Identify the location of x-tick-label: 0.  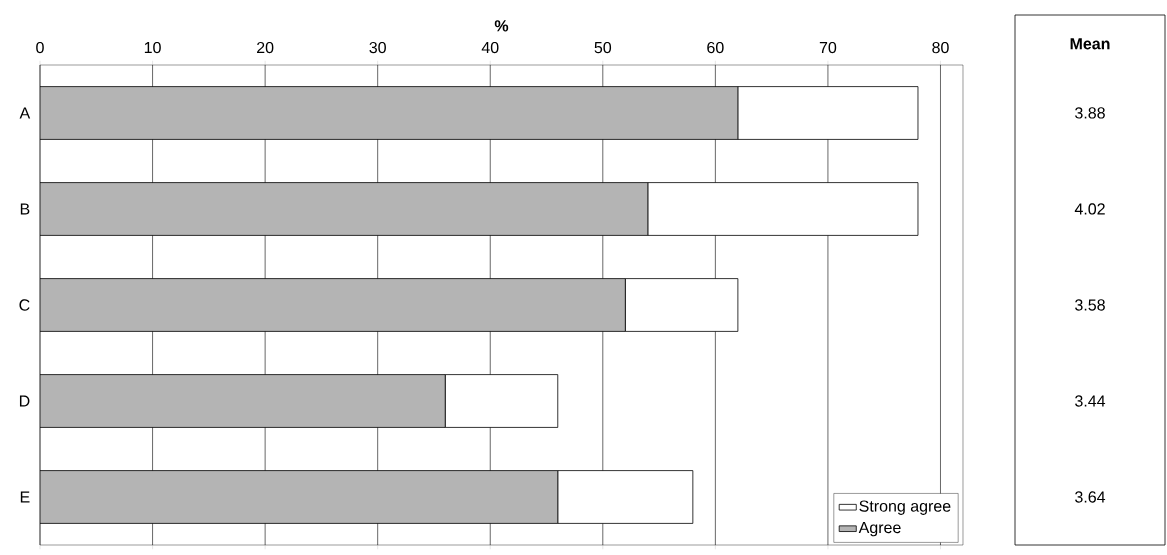
(40, 47).